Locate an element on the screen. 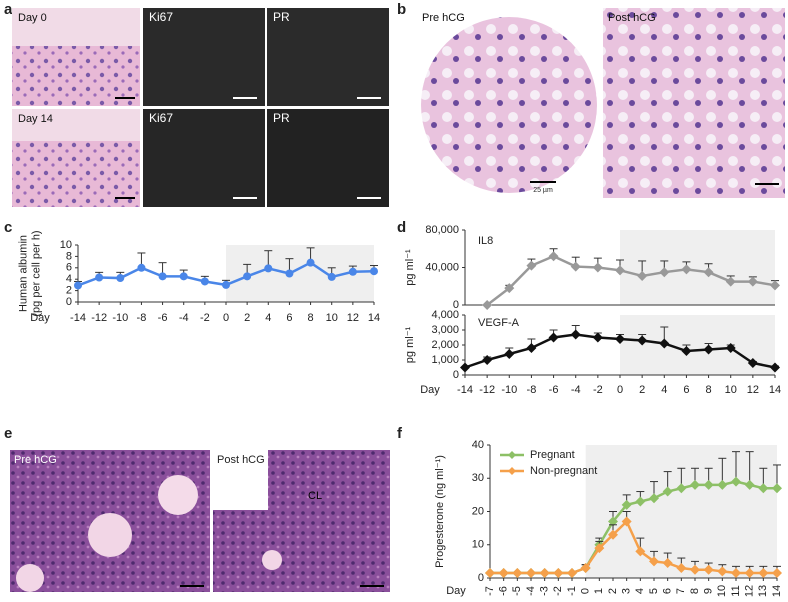 Image resolution: width=788 pixels, height=602 pixels. y-tick-label: 3,000 is located at coordinates (445, 330).